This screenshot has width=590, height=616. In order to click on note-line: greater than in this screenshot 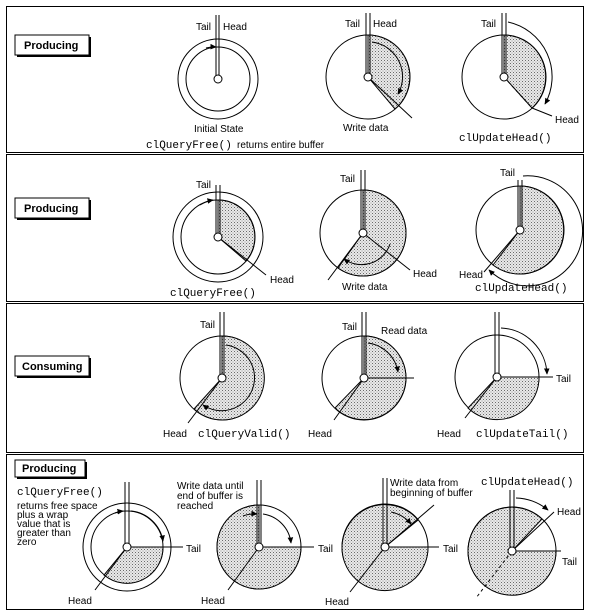, I will do `click(44, 533)`.